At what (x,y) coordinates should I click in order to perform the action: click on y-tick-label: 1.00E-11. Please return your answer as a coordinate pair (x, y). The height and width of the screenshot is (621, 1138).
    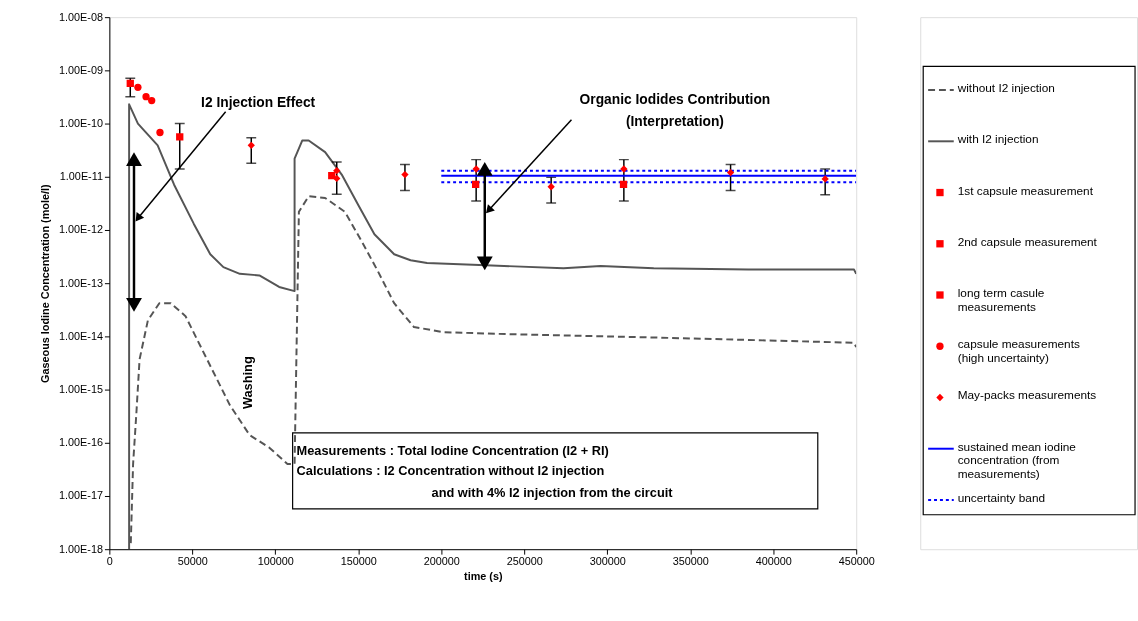
    Looking at the image, I should click on (81, 176).